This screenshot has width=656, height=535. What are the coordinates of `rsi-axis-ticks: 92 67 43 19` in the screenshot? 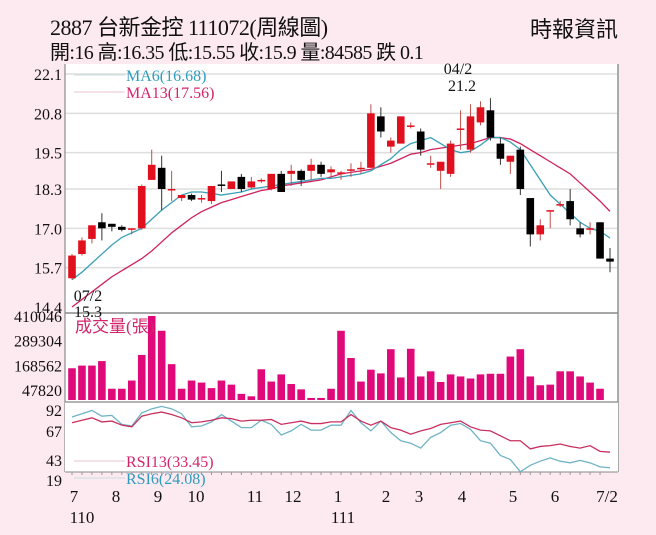 It's located at (54, 446).